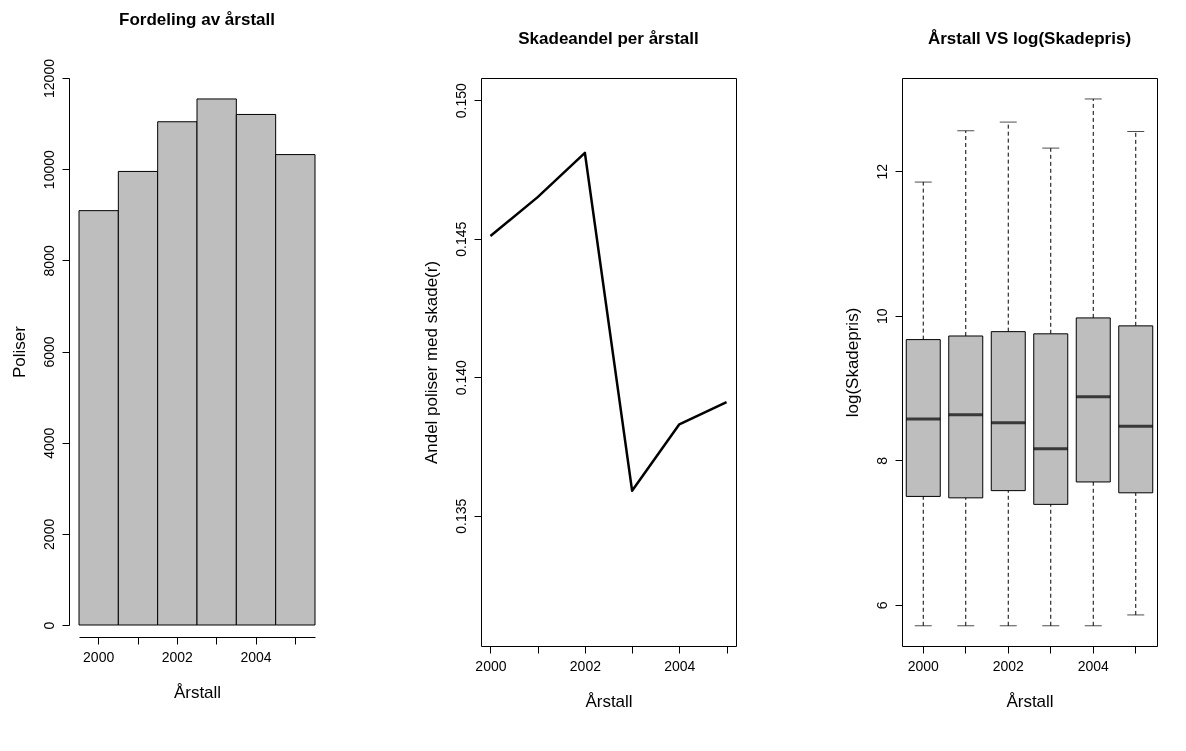 This screenshot has height=751, width=1186. What do you see at coordinates (48, 352) in the screenshot?
I see `y-tick-label: 6000` at bounding box center [48, 352].